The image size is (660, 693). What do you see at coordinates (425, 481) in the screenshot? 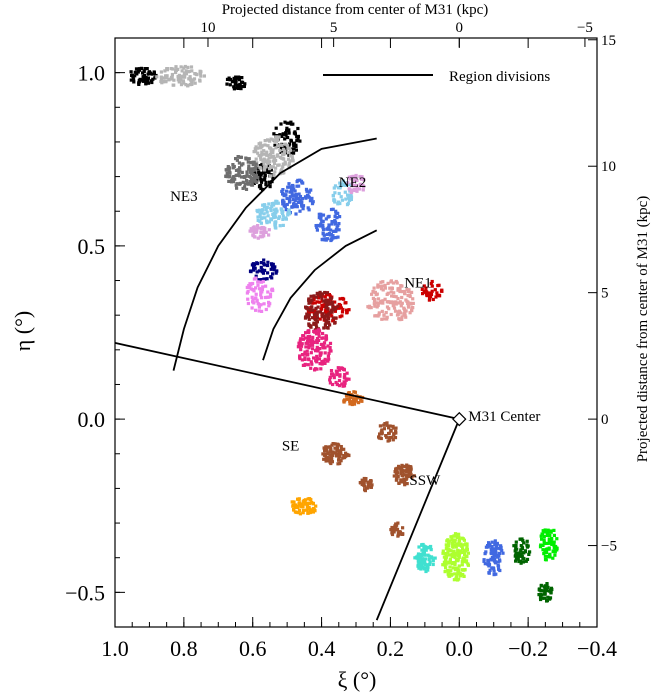
I see `region-label: SSW` at bounding box center [425, 481].